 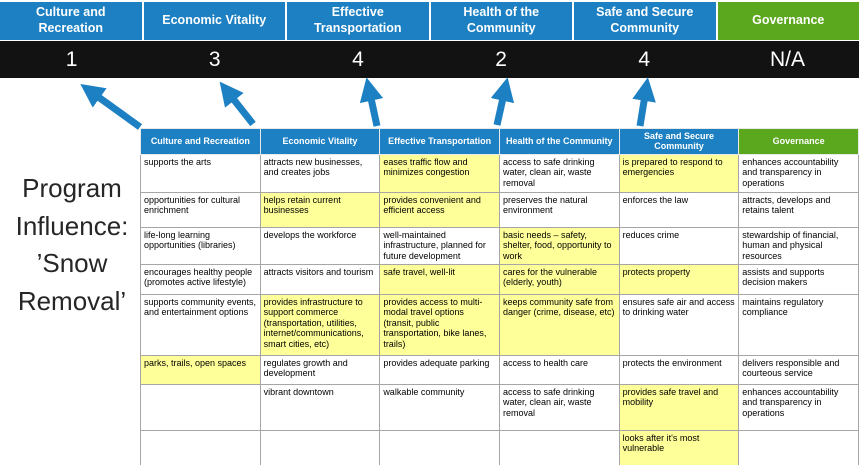 What do you see at coordinates (679, 209) in the screenshot?
I see `matrix-cell: enforces the law` at bounding box center [679, 209].